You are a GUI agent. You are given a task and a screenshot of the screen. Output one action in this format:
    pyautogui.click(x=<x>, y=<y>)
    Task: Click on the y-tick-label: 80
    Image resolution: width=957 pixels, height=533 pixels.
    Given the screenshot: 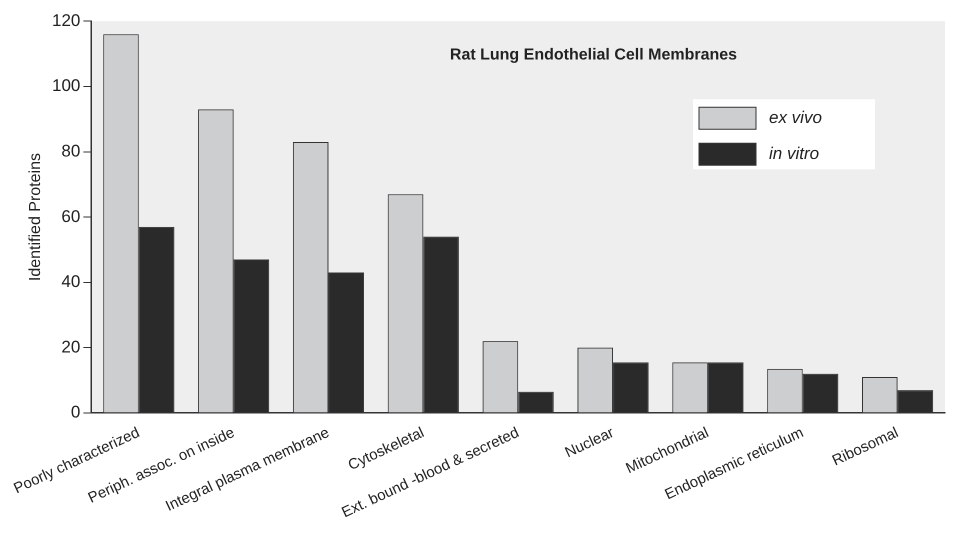 What is the action you would take?
    pyautogui.click(x=70, y=150)
    